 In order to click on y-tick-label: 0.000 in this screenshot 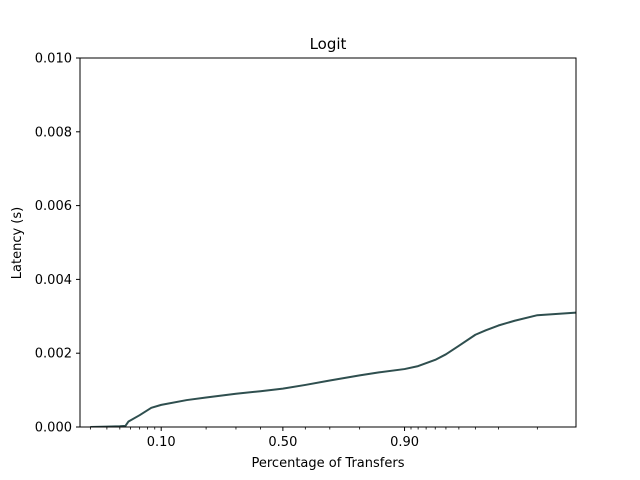, I will do `click(53, 428)`.